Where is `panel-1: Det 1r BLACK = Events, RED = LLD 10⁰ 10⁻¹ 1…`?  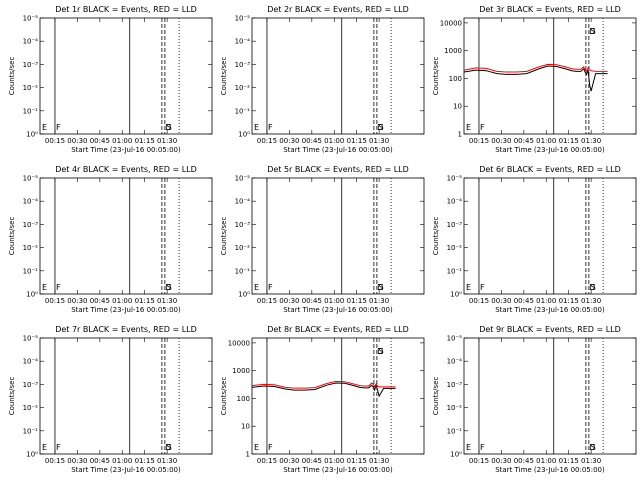 panel-1: Det 1r BLACK = Events, RED = LLD 10⁰ 10⁻¹ 1… is located at coordinates (110, 79).